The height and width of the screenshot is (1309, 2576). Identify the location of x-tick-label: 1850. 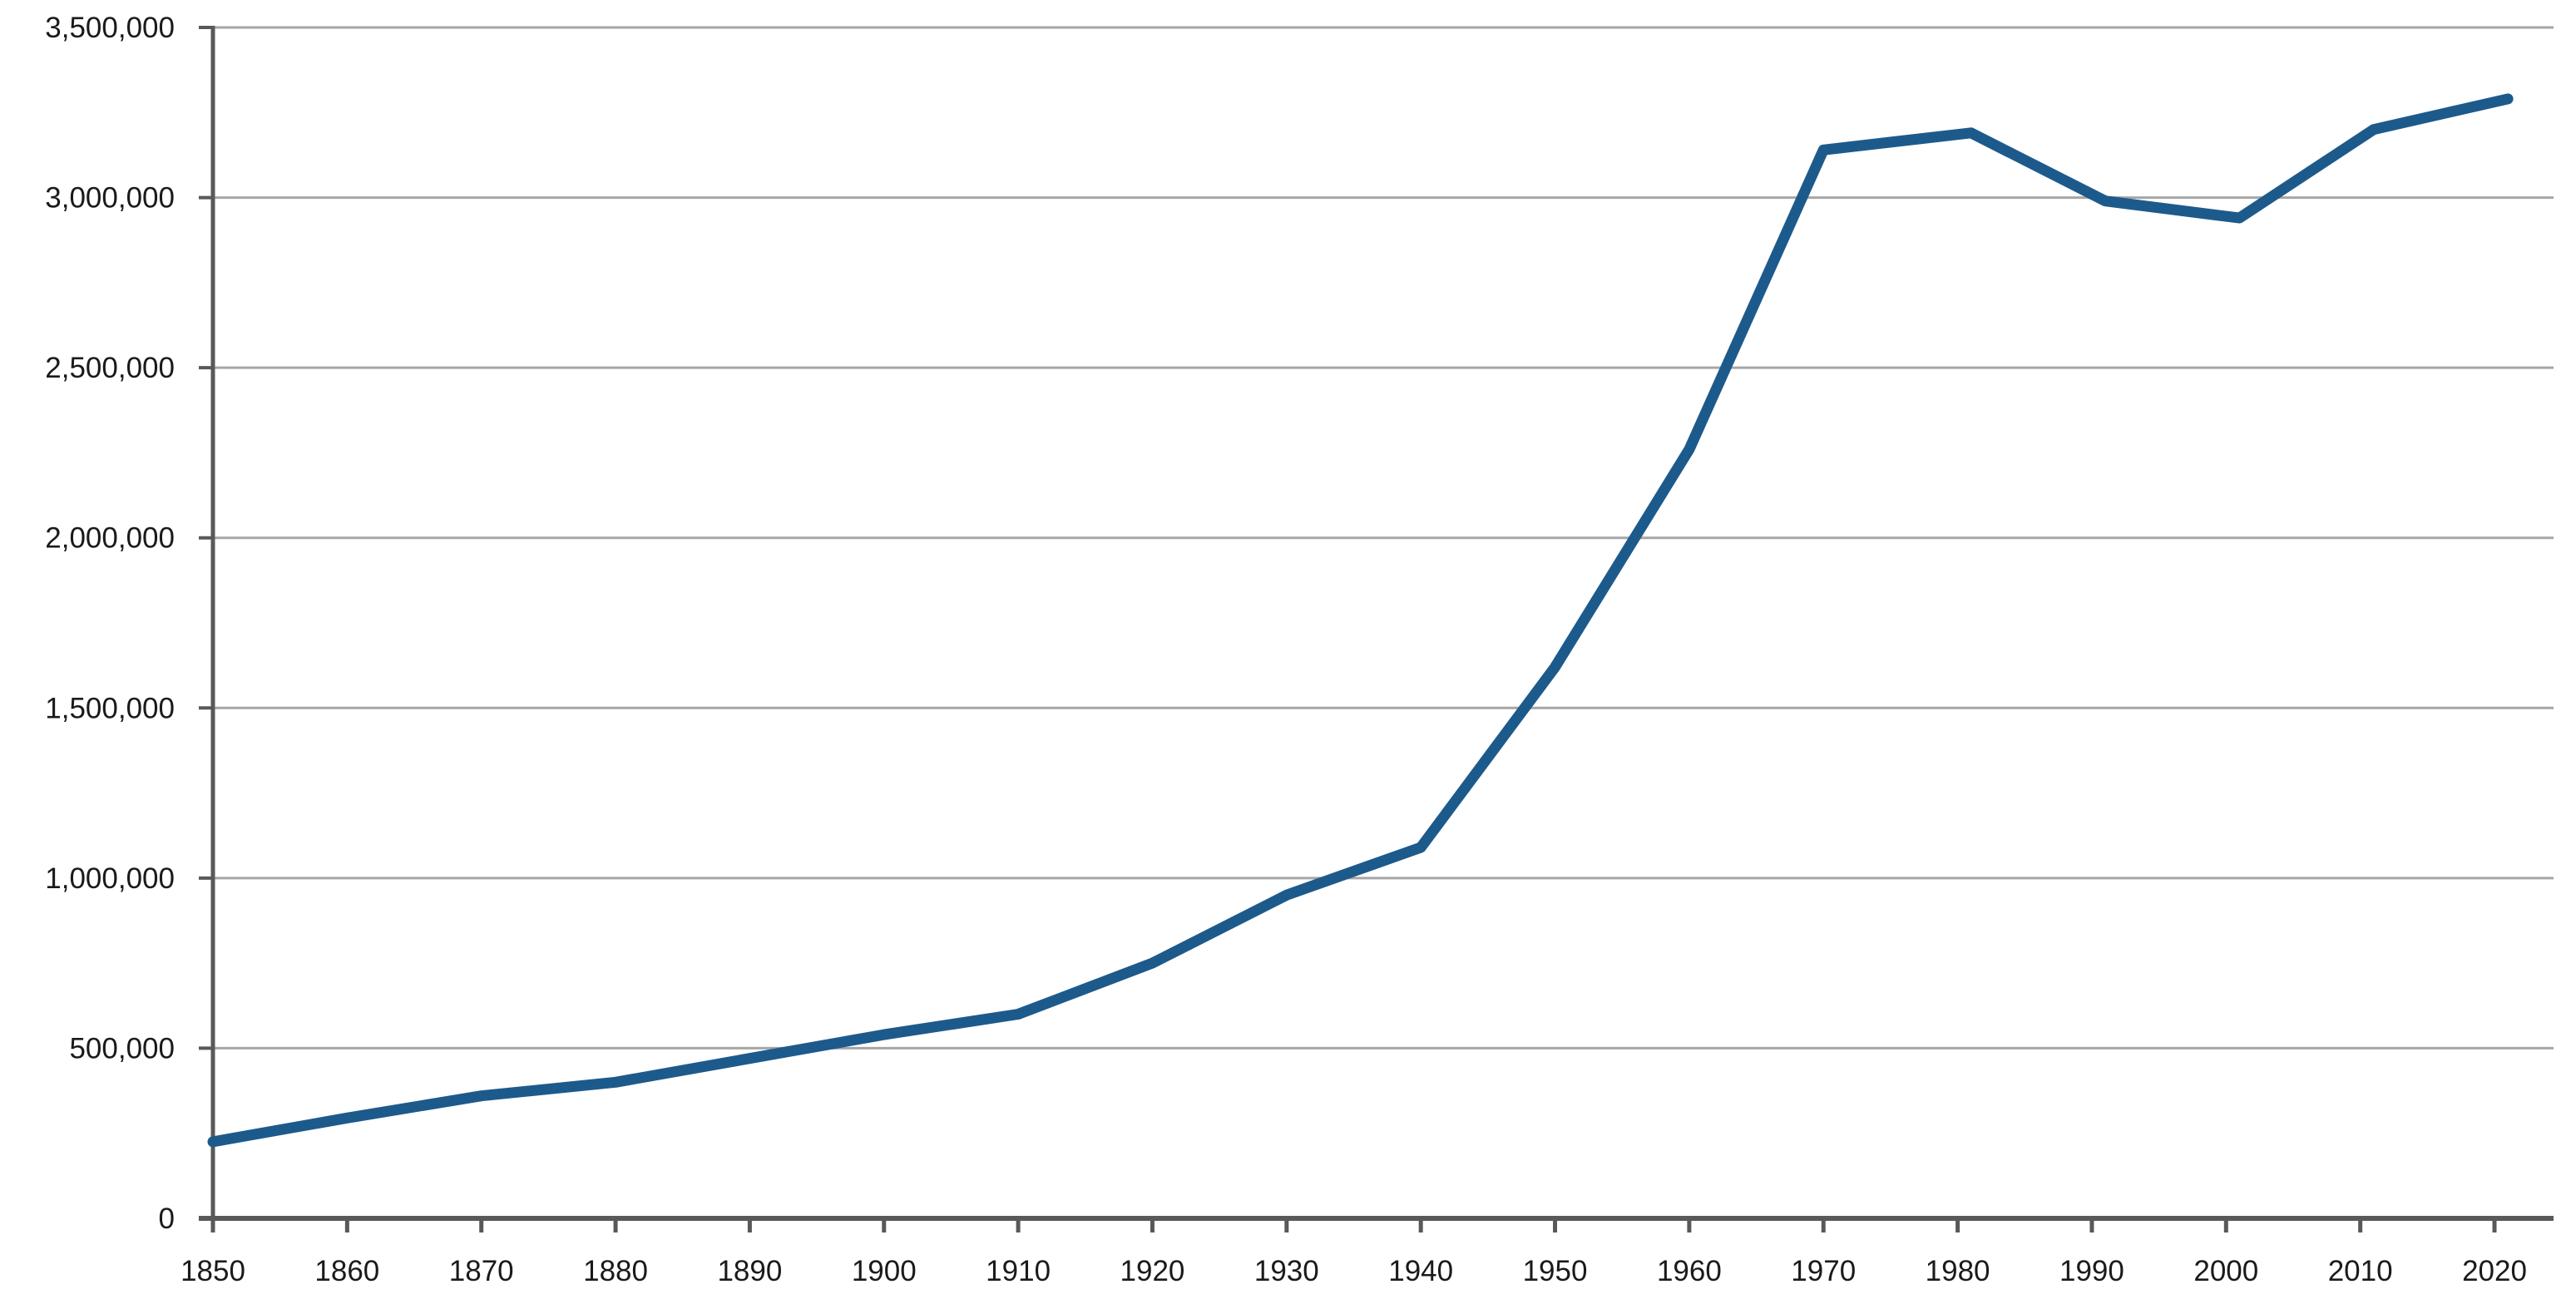
(212, 1271).